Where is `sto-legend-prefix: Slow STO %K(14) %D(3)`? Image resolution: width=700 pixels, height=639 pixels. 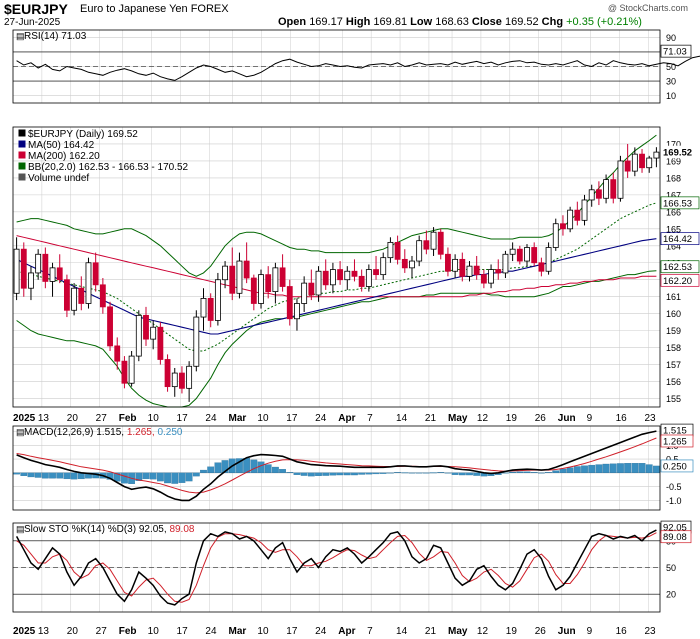 sto-legend-prefix: Slow STO %K(14) %D(3) is located at coordinates (81, 529).